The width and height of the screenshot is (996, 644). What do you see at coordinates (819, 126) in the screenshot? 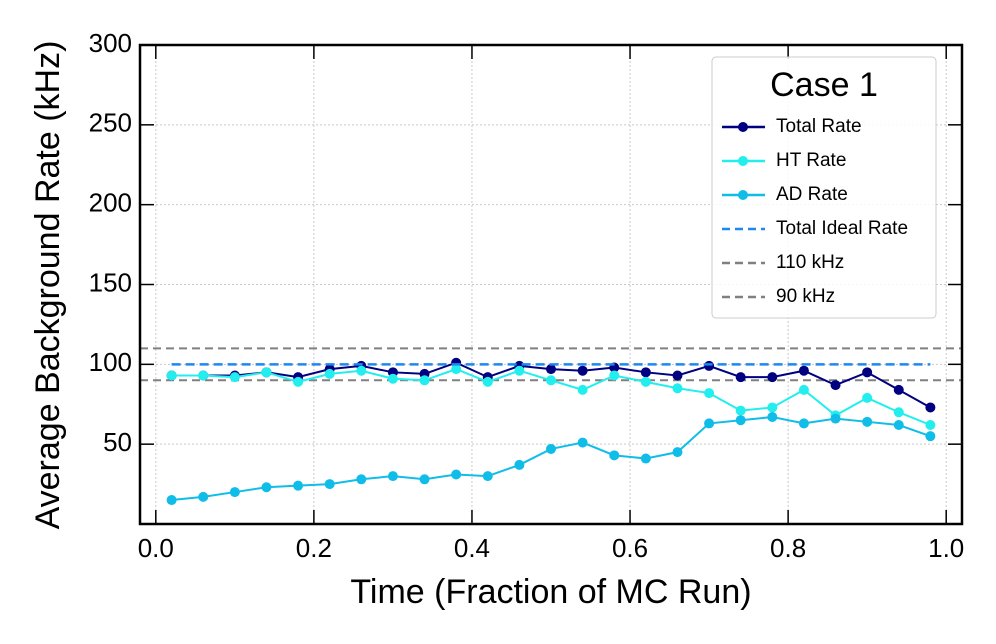
I see `legend-label: Total Rate` at bounding box center [819, 126].